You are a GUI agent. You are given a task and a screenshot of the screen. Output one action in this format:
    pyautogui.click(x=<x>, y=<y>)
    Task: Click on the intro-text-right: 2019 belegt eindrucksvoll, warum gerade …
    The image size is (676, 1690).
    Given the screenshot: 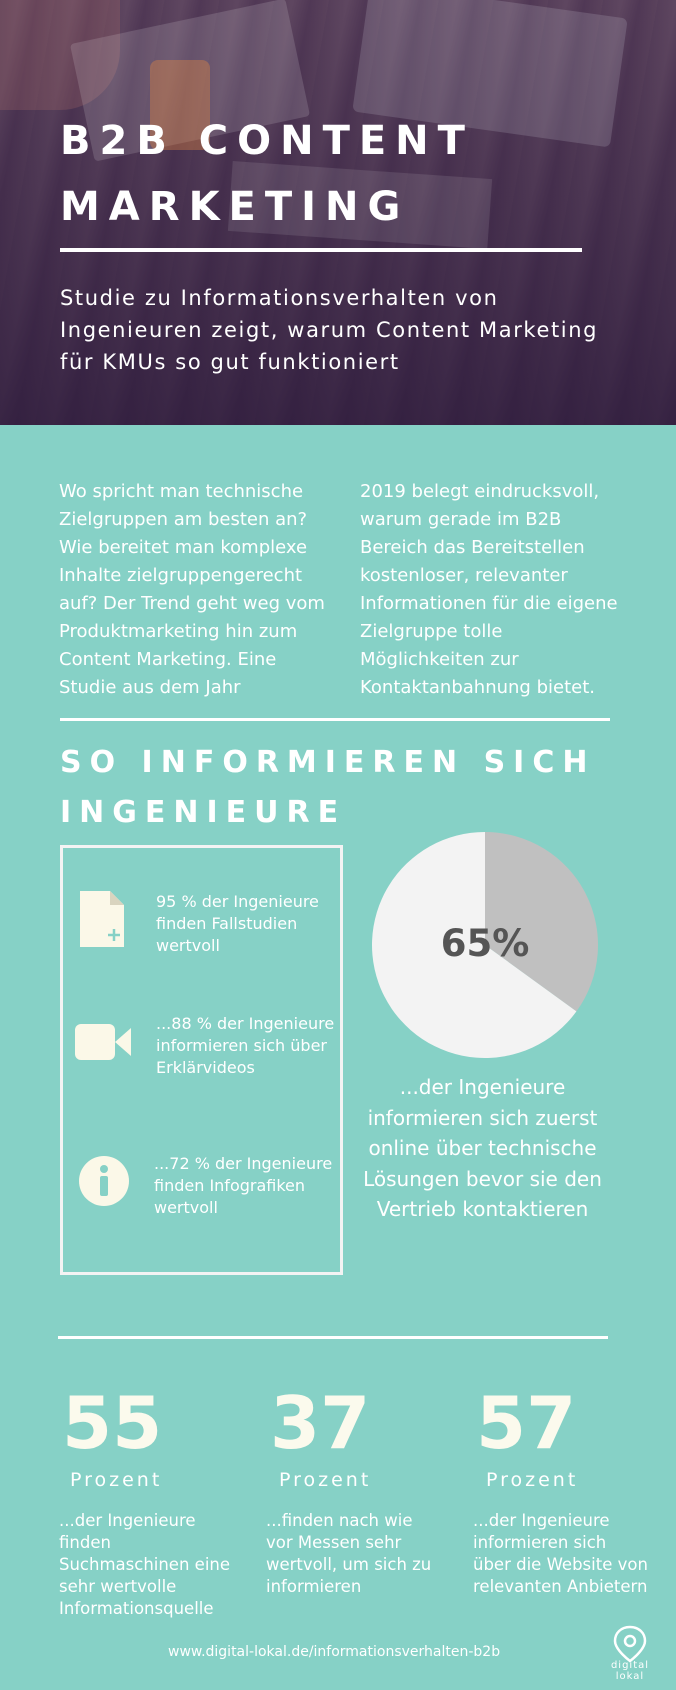 What is the action you would take?
    pyautogui.click(x=489, y=589)
    